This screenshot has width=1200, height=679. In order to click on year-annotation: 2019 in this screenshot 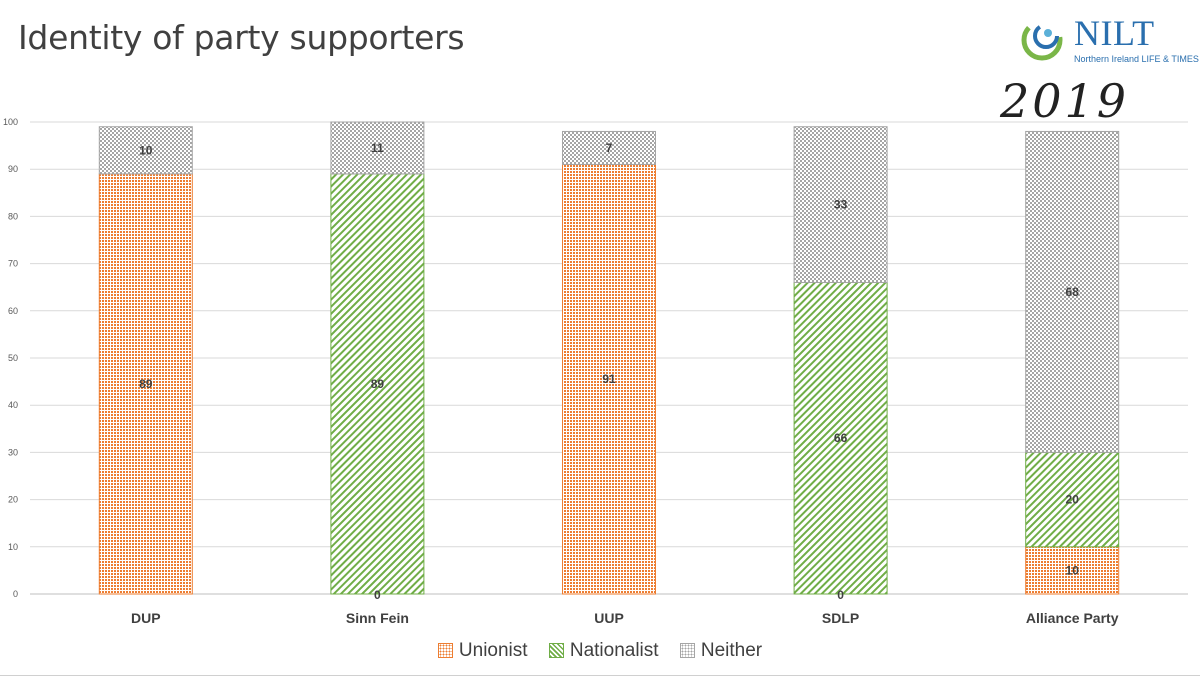, I will do `click(1065, 101)`.